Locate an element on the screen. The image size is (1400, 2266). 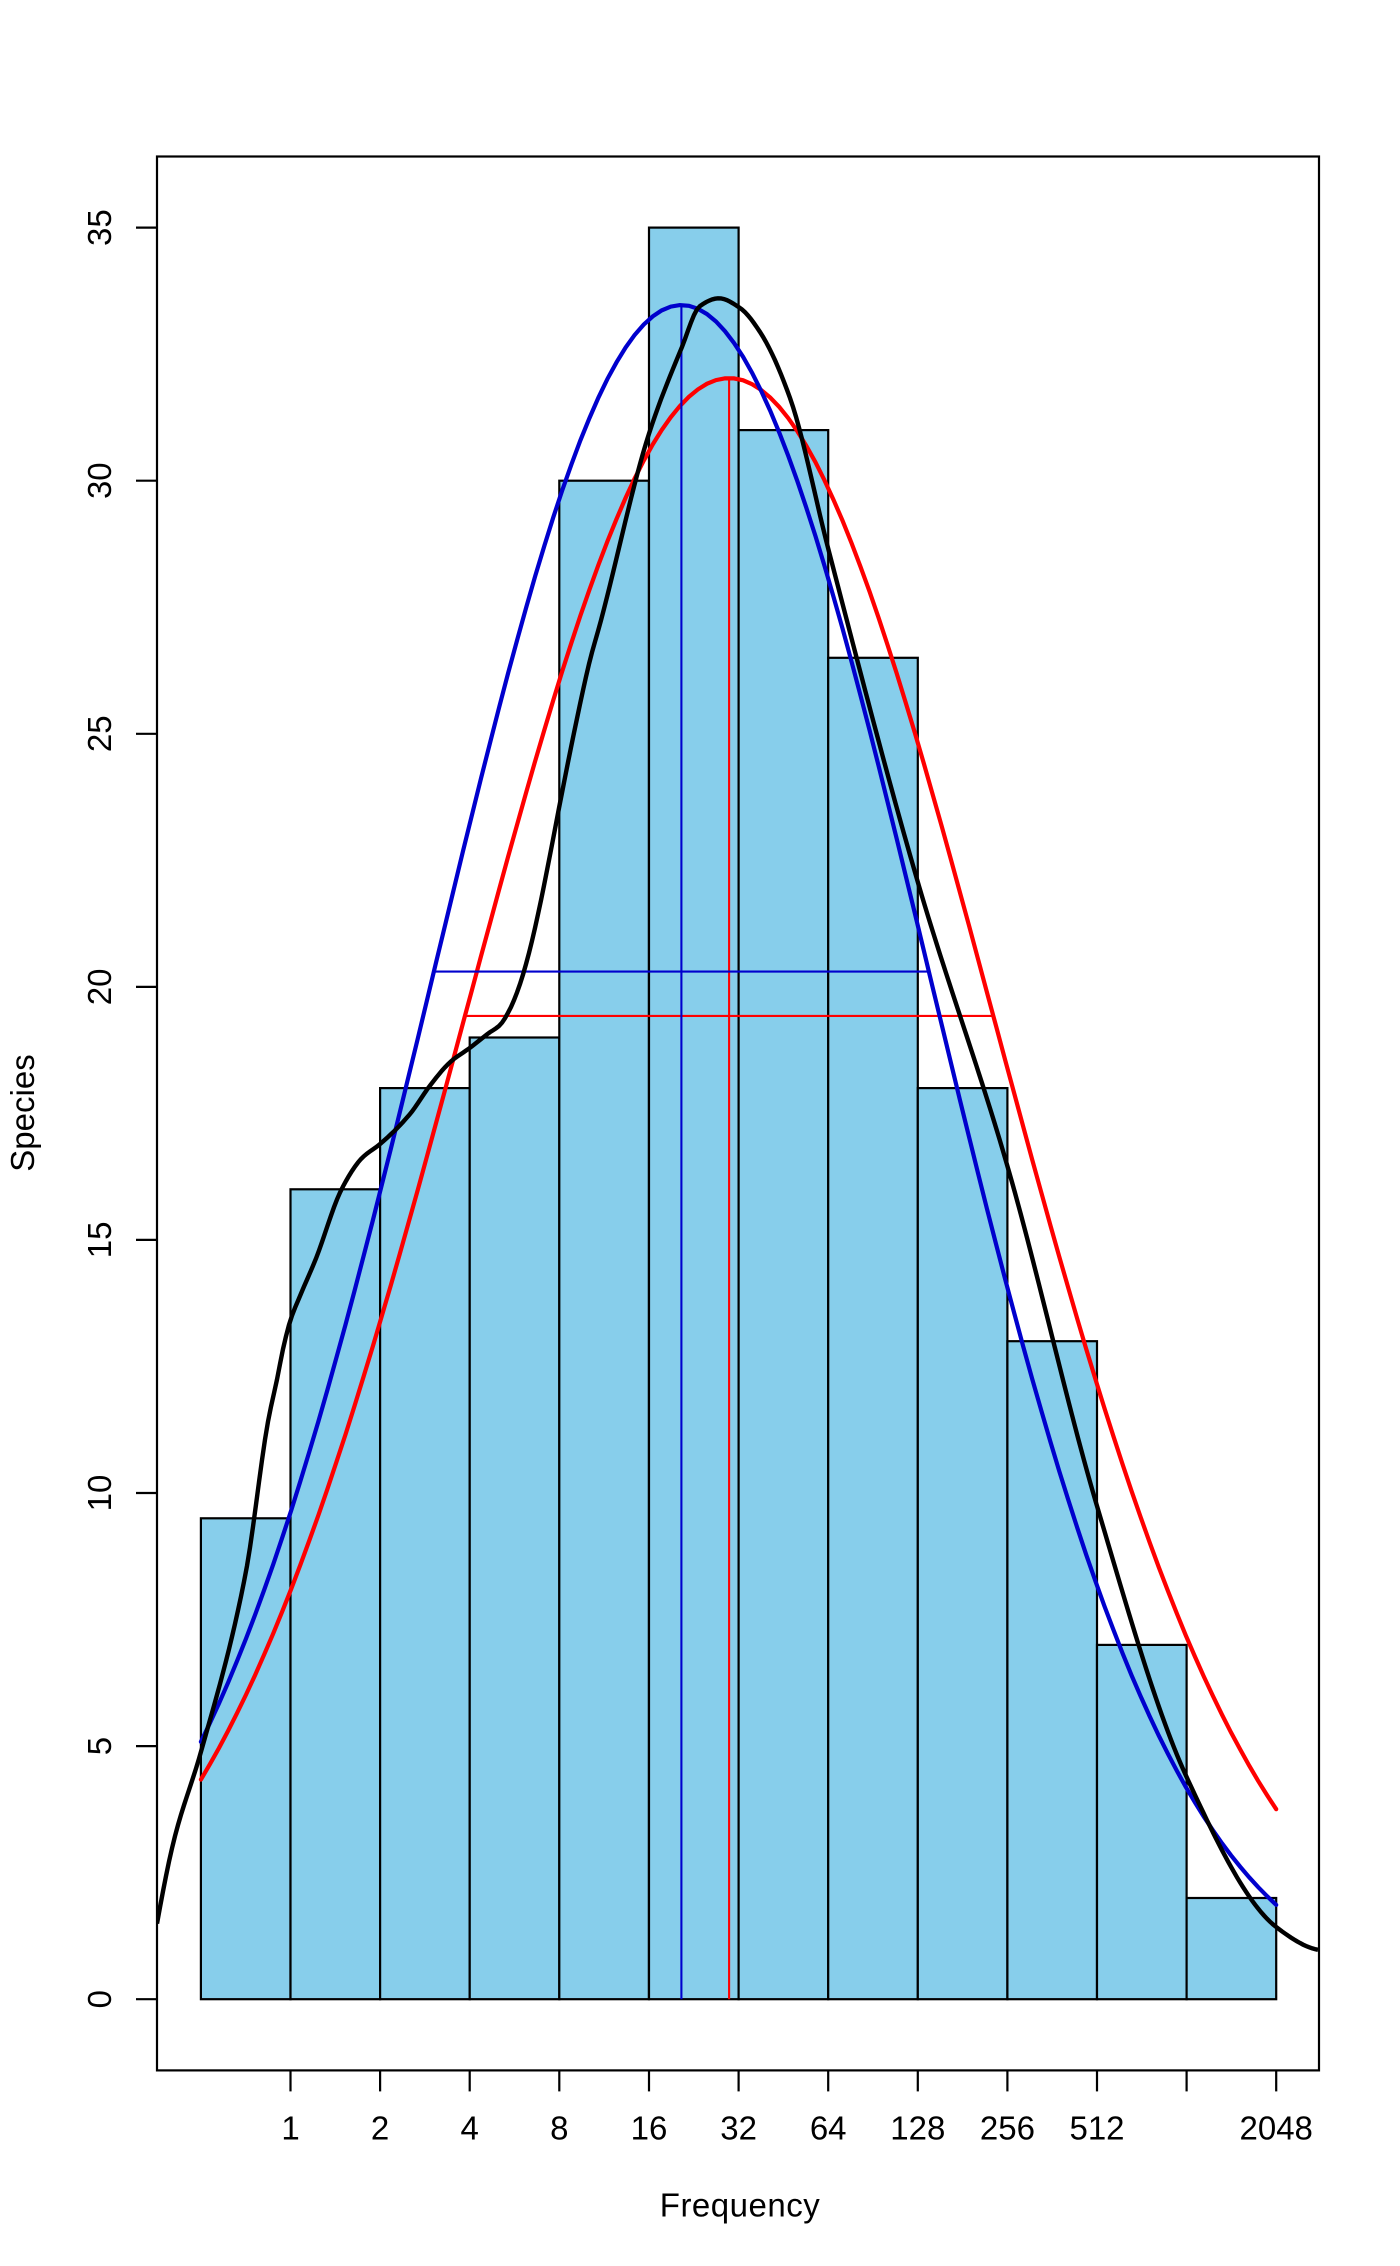
svg-text: 30 is located at coordinates (99, 480).